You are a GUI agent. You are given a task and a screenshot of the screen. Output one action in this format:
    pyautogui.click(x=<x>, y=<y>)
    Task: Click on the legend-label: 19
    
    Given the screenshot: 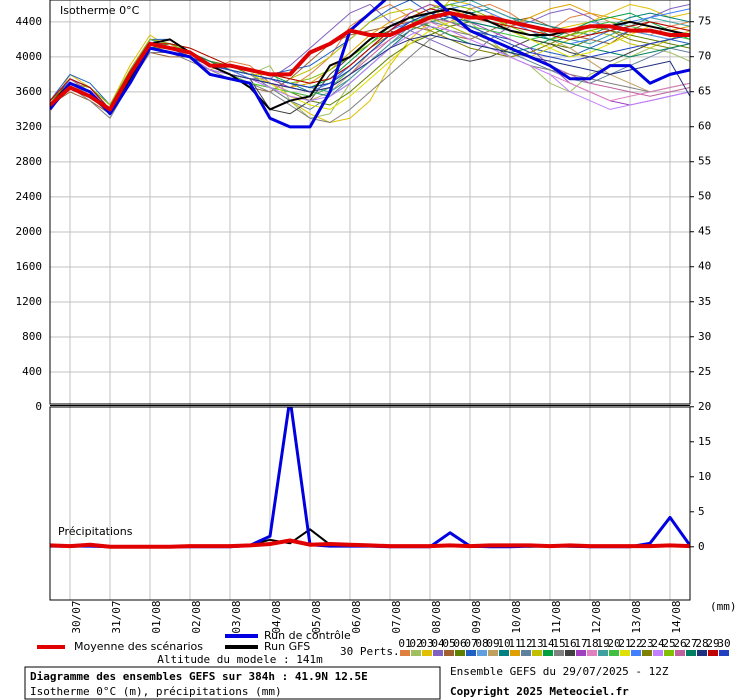 What is the action you would take?
    pyautogui.click(x=602, y=643)
    